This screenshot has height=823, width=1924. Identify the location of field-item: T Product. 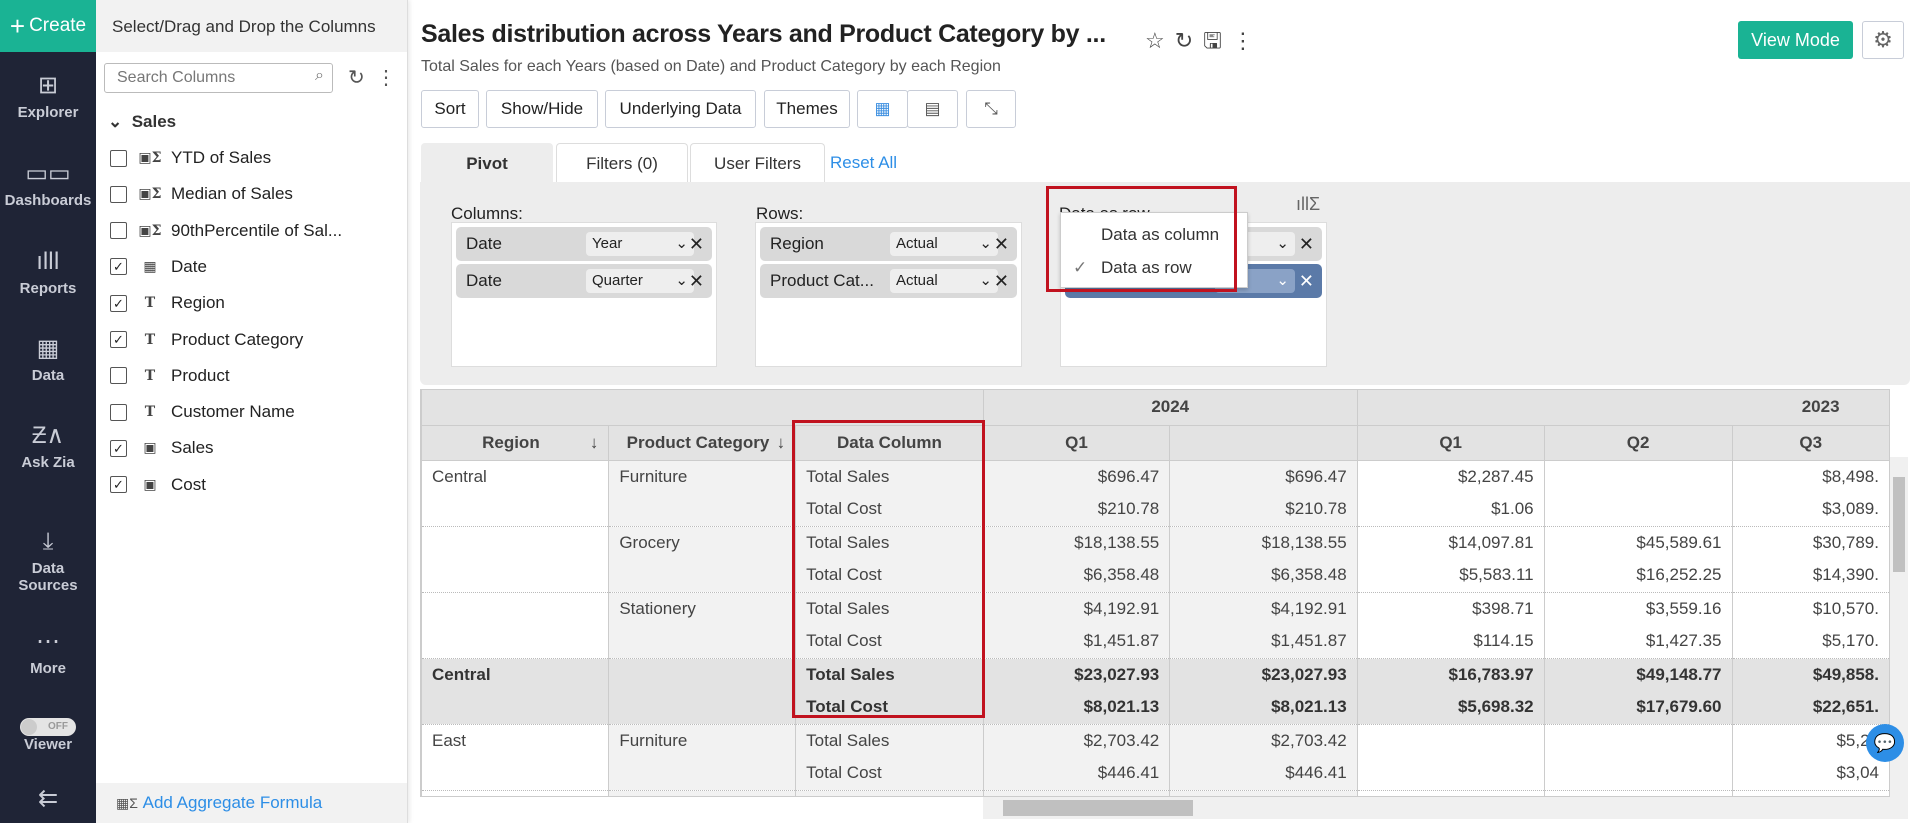
(170, 376).